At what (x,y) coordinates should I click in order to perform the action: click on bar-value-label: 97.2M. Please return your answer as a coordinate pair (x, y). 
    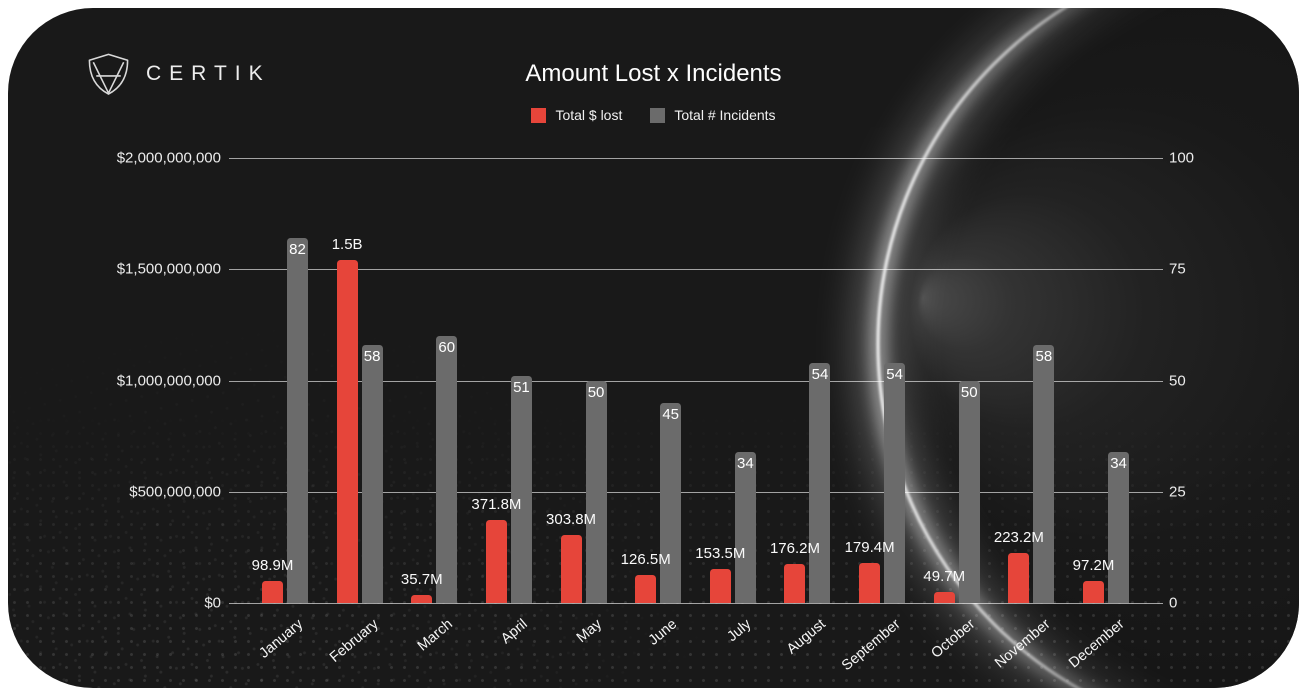
    Looking at the image, I should click on (1093, 566).